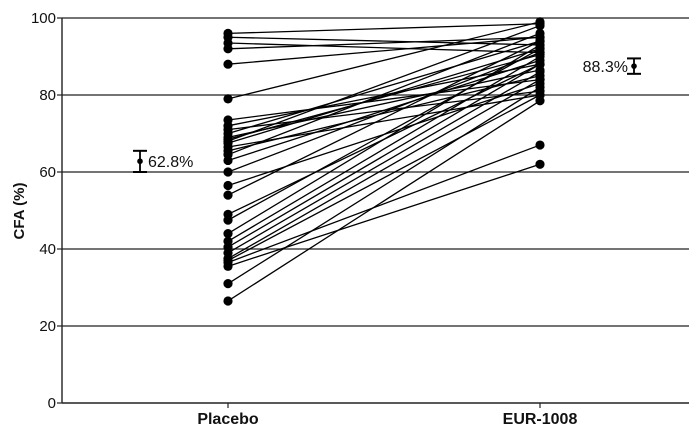 The height and width of the screenshot is (426, 689). What do you see at coordinates (47, 326) in the screenshot?
I see `y-tick-label: 20` at bounding box center [47, 326].